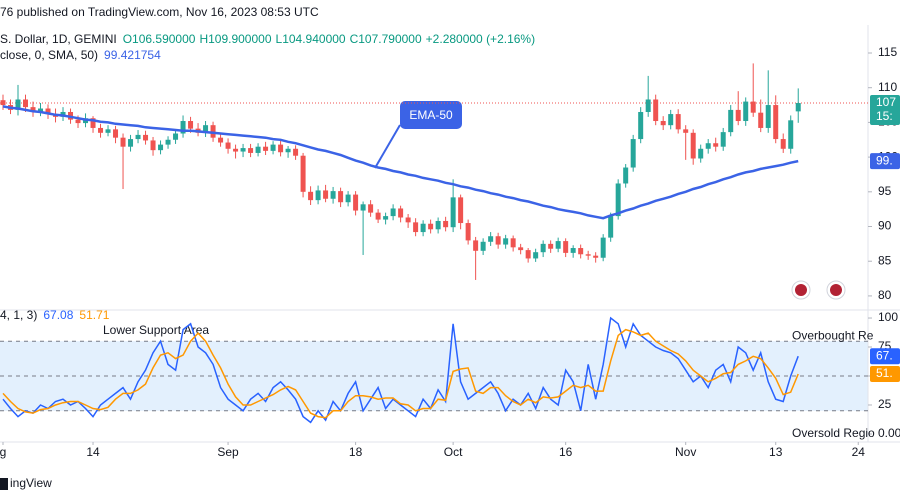 The width and height of the screenshot is (900, 500). Describe the element at coordinates (885, 260) in the screenshot. I see `y-tick-label: 85` at that location.